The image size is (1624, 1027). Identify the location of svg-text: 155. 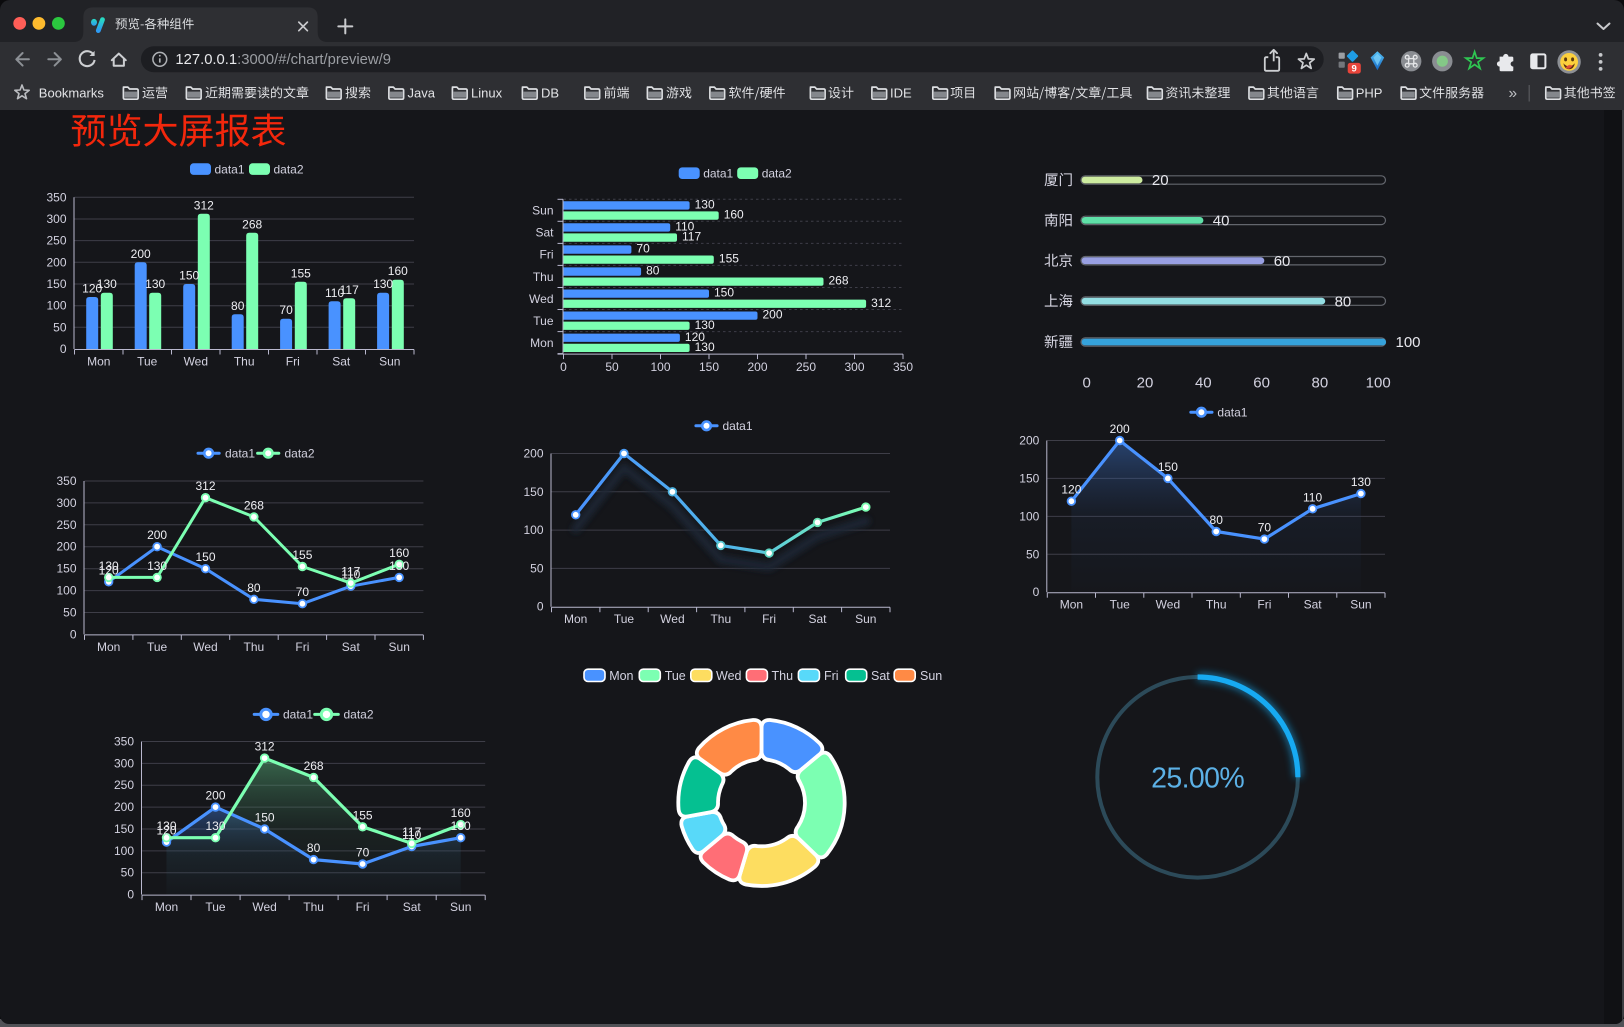
(729, 259).